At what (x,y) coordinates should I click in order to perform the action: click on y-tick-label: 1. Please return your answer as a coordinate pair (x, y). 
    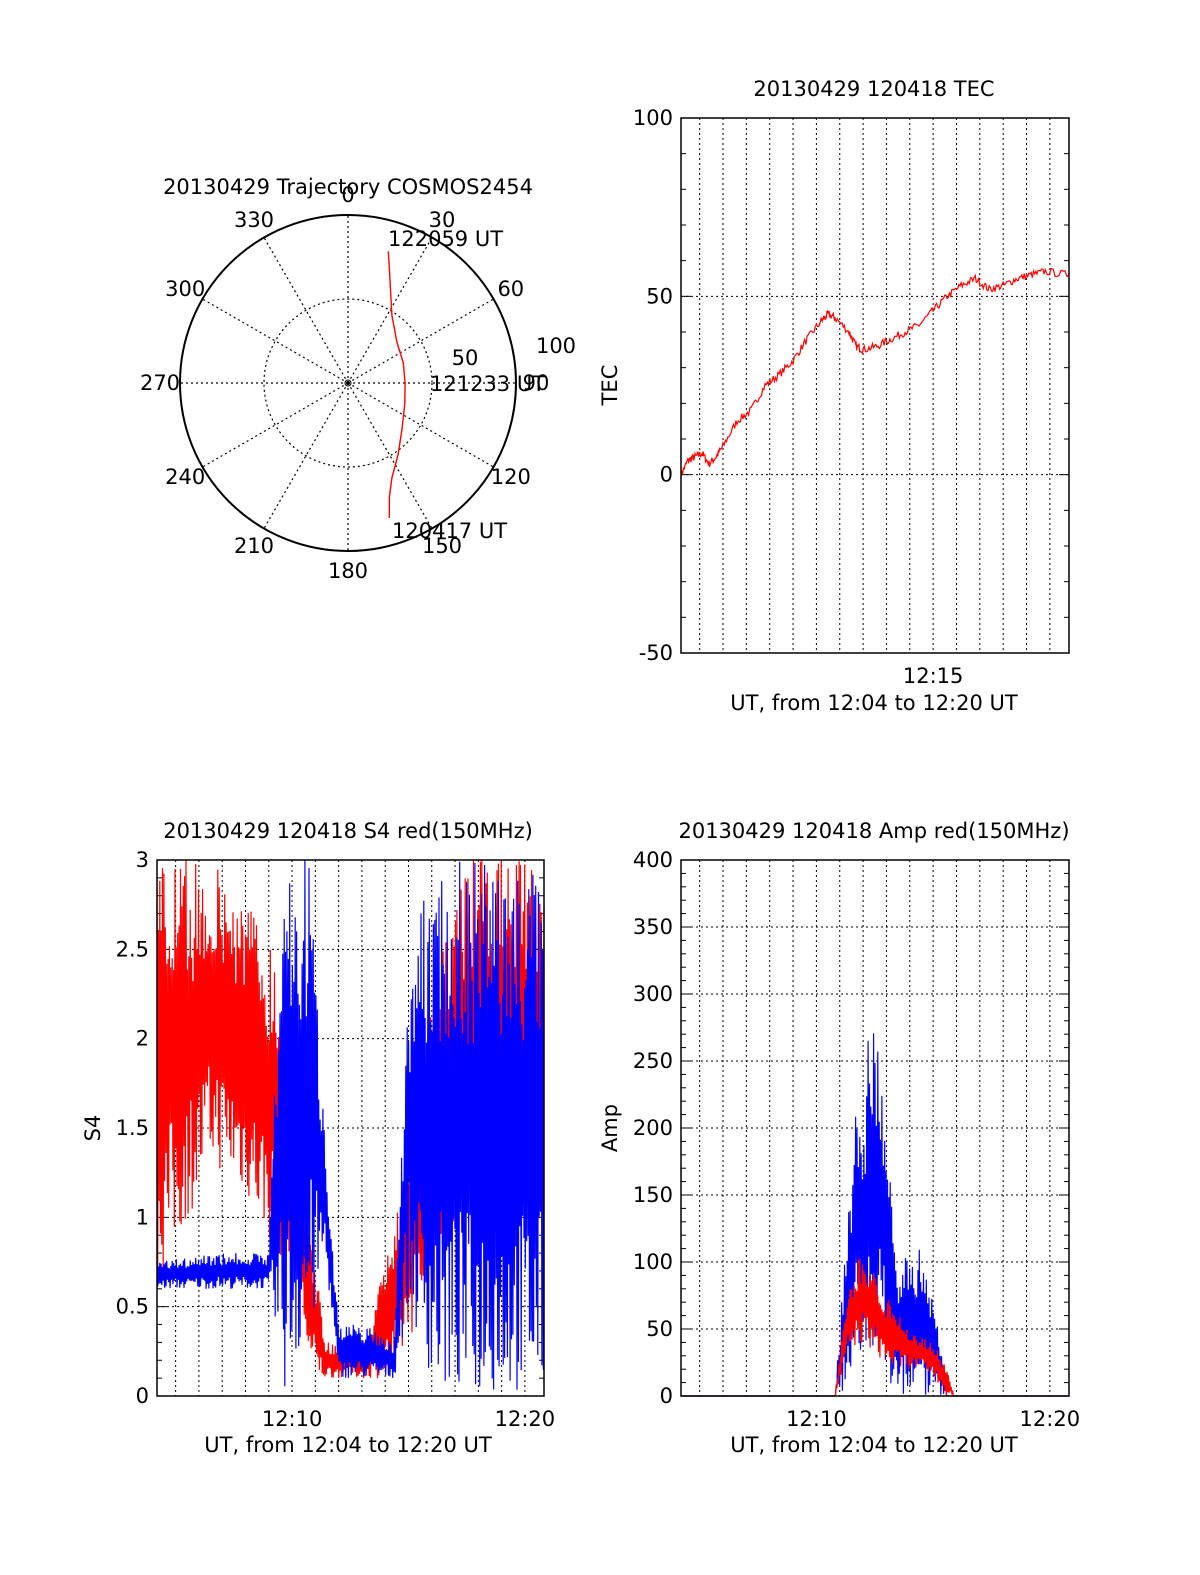
    Looking at the image, I should click on (142, 1217).